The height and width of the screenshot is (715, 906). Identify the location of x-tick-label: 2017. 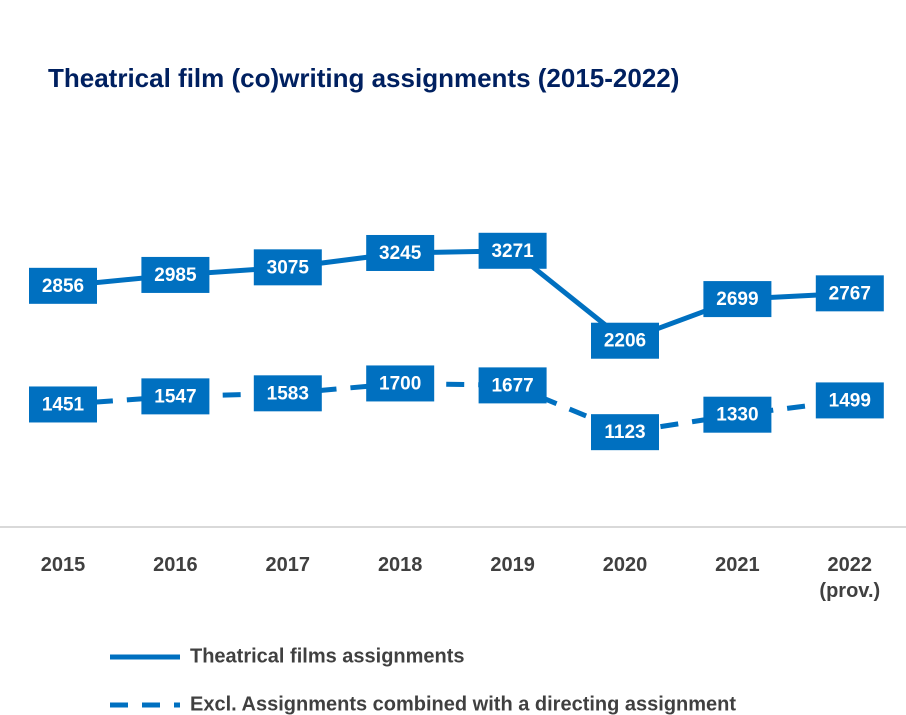
(288, 565).